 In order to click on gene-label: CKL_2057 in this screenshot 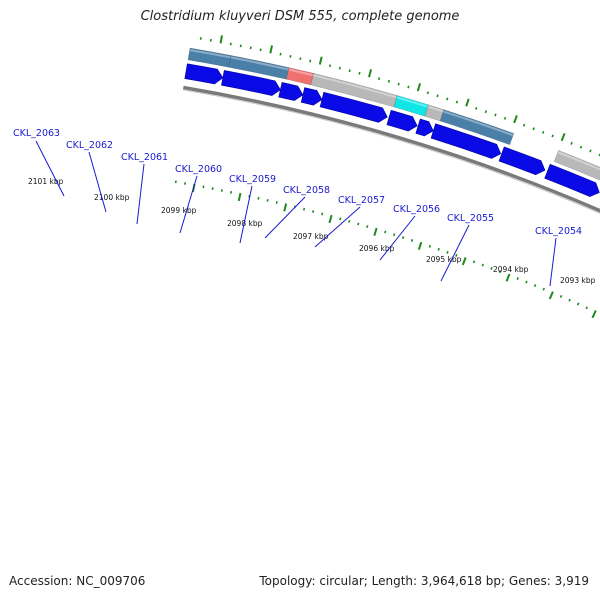, I will do `click(361, 200)`.